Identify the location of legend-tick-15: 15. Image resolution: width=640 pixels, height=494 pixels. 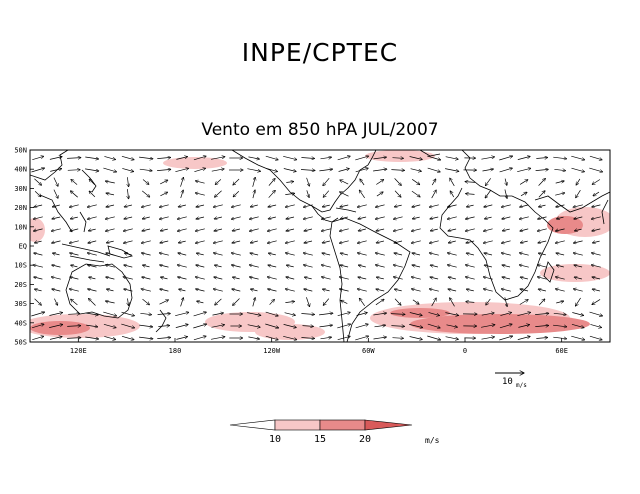
(320, 439).